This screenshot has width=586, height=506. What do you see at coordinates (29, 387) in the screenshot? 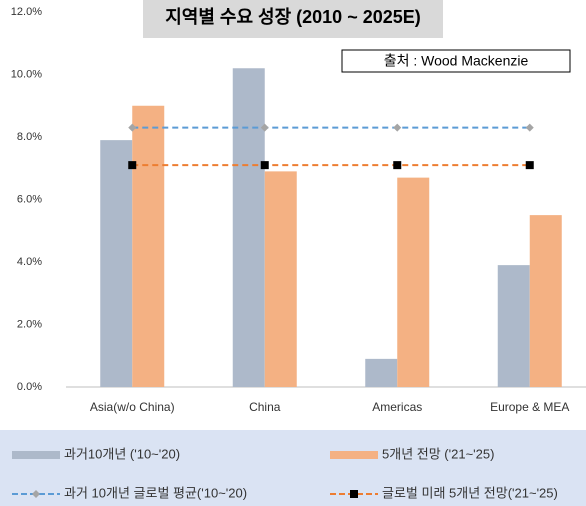
I see `y-tick-label: 0.0%` at bounding box center [29, 387].